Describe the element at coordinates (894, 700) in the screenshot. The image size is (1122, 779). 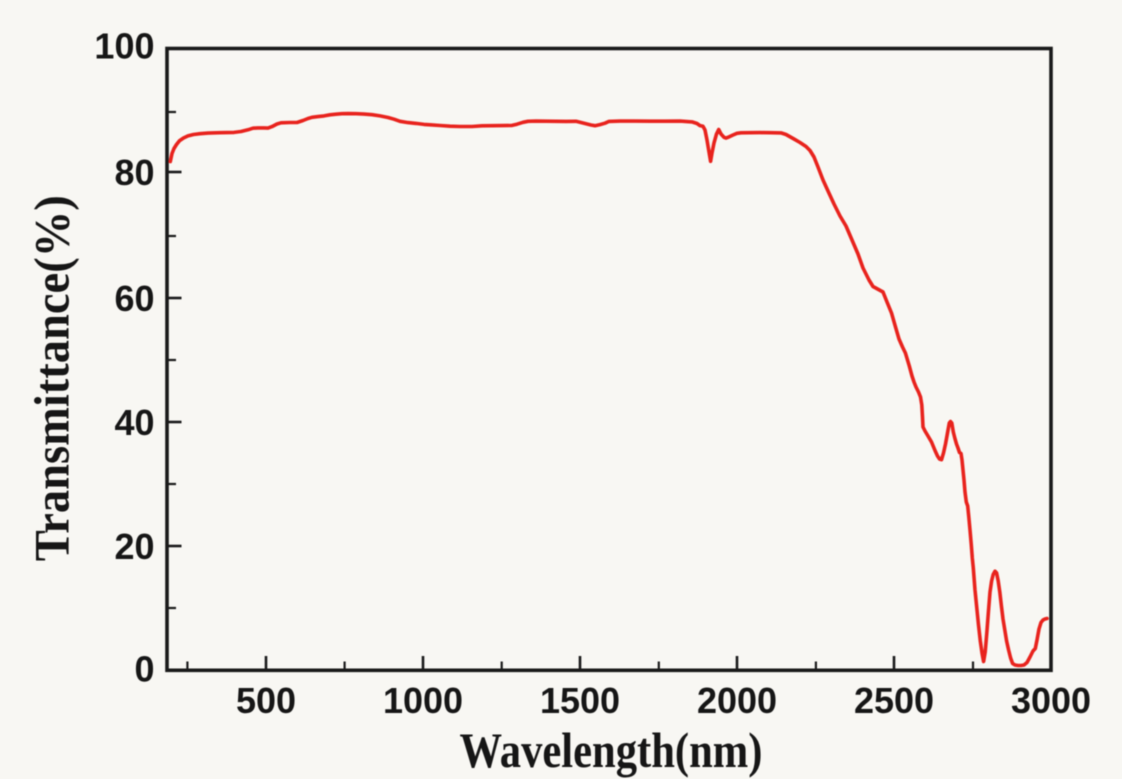
I see `svg-text: 2500` at that location.